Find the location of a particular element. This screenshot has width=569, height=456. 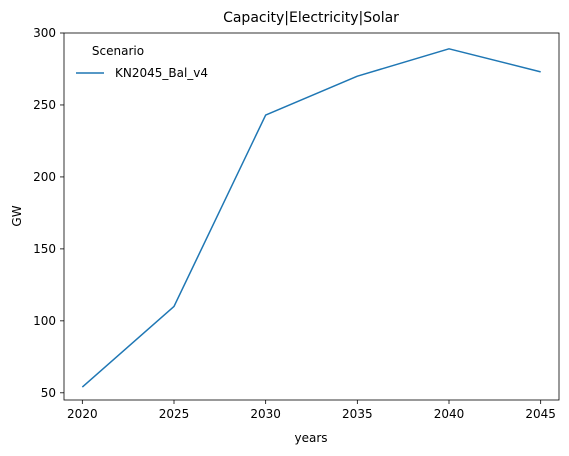

x-tick-label: 2025 is located at coordinates (174, 414).